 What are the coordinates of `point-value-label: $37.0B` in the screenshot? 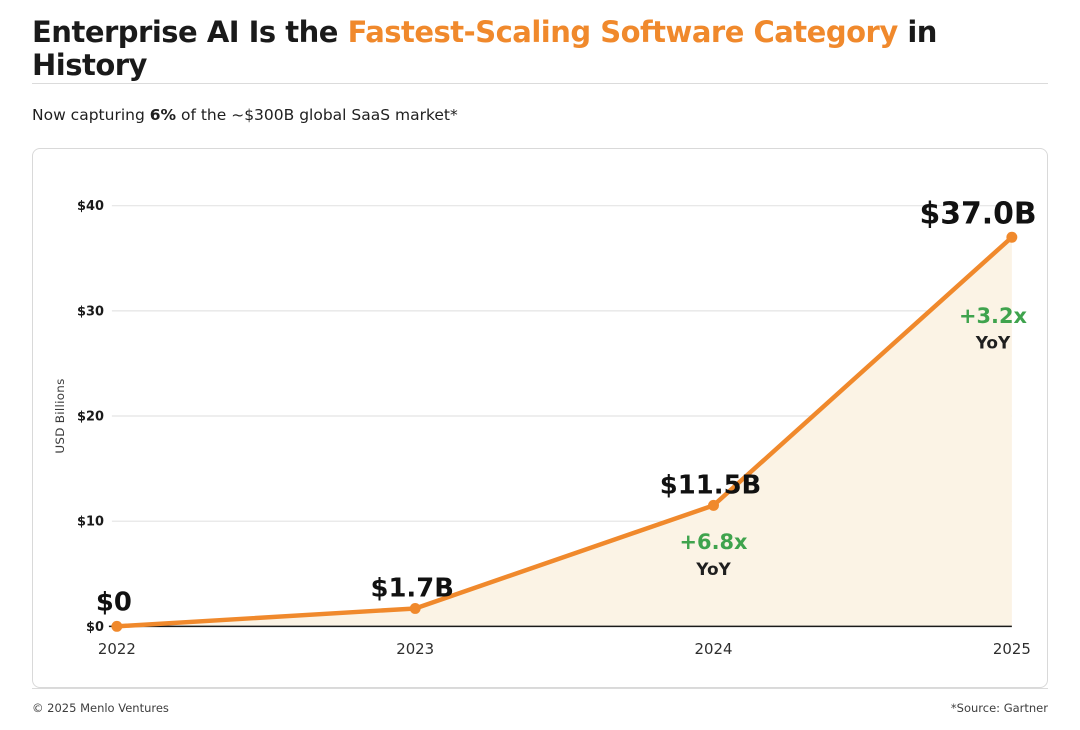 It's located at (978, 213).